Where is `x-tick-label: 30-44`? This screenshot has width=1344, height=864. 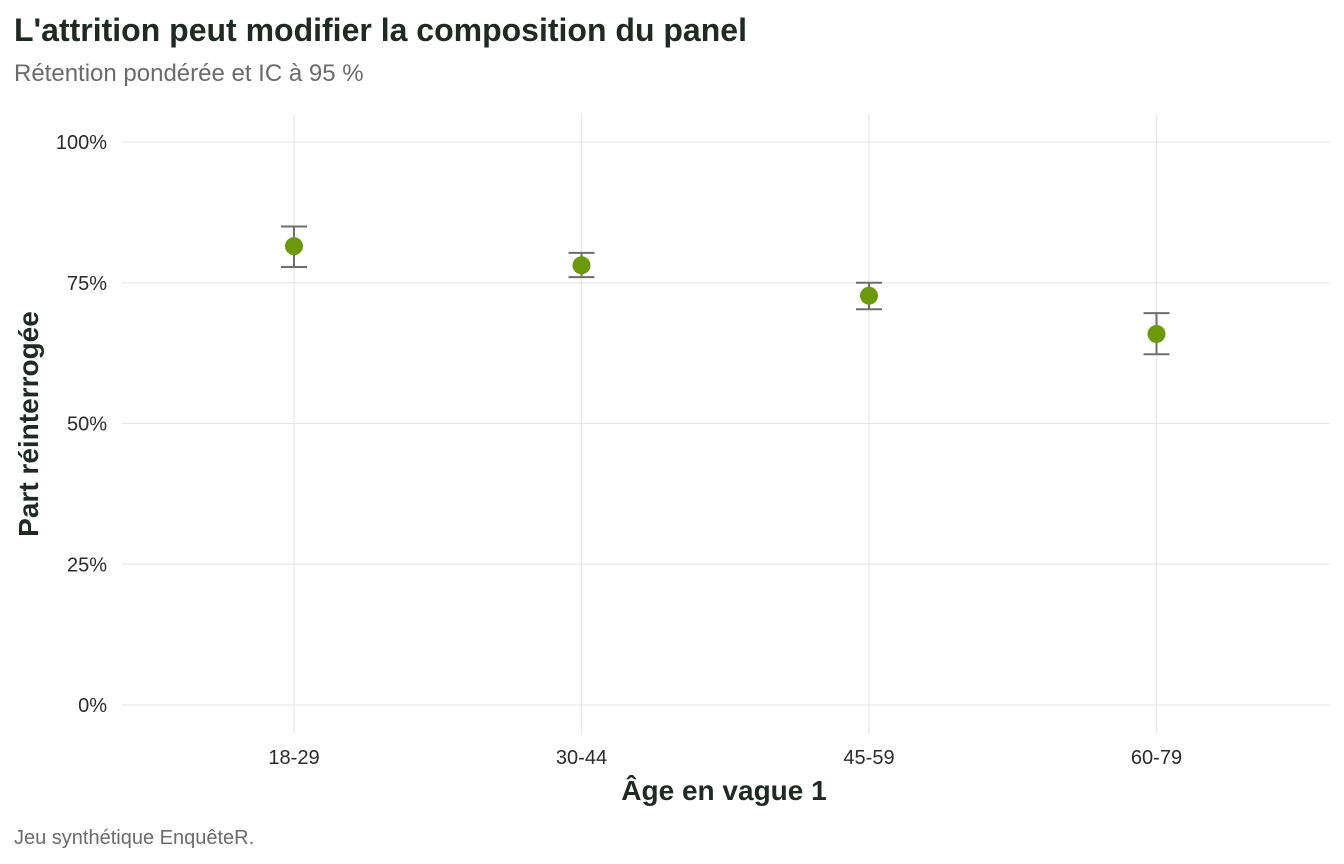
x-tick-label: 30-44 is located at coordinates (581, 758).